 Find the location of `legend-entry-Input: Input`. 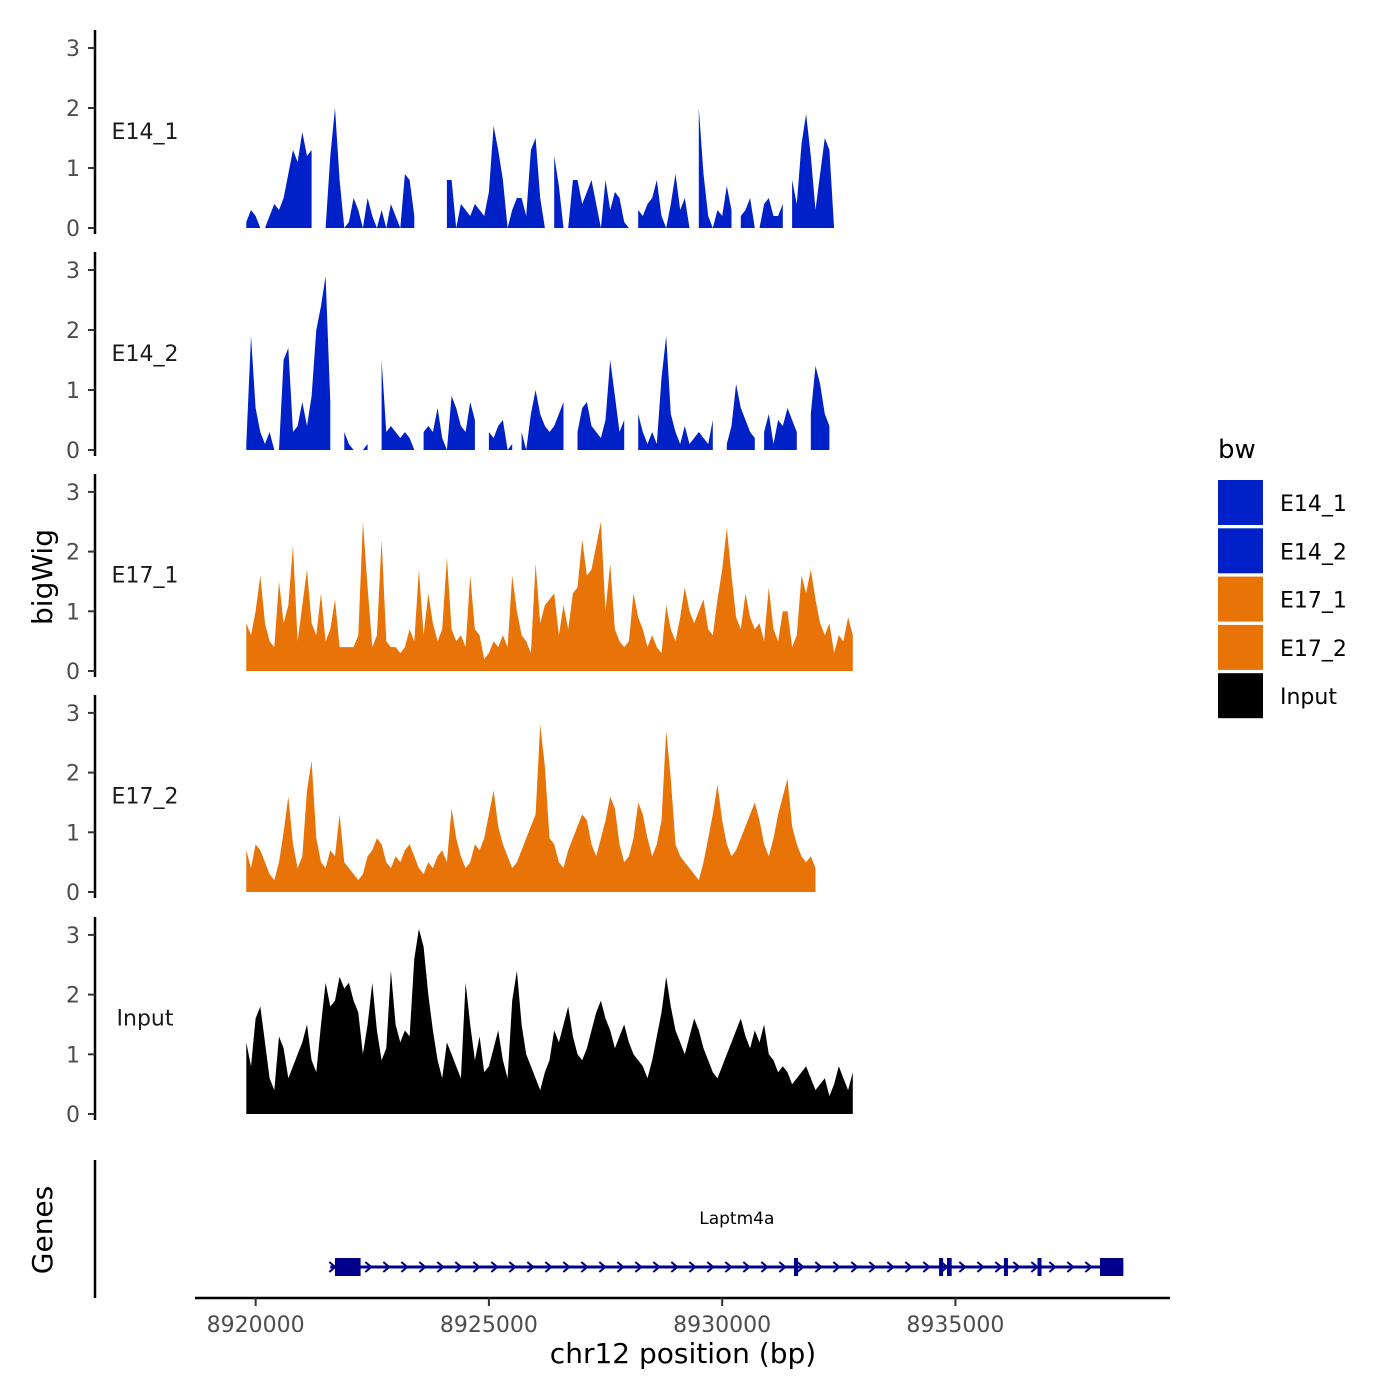

legend-entry-Input: Input is located at coordinates (1277, 696).